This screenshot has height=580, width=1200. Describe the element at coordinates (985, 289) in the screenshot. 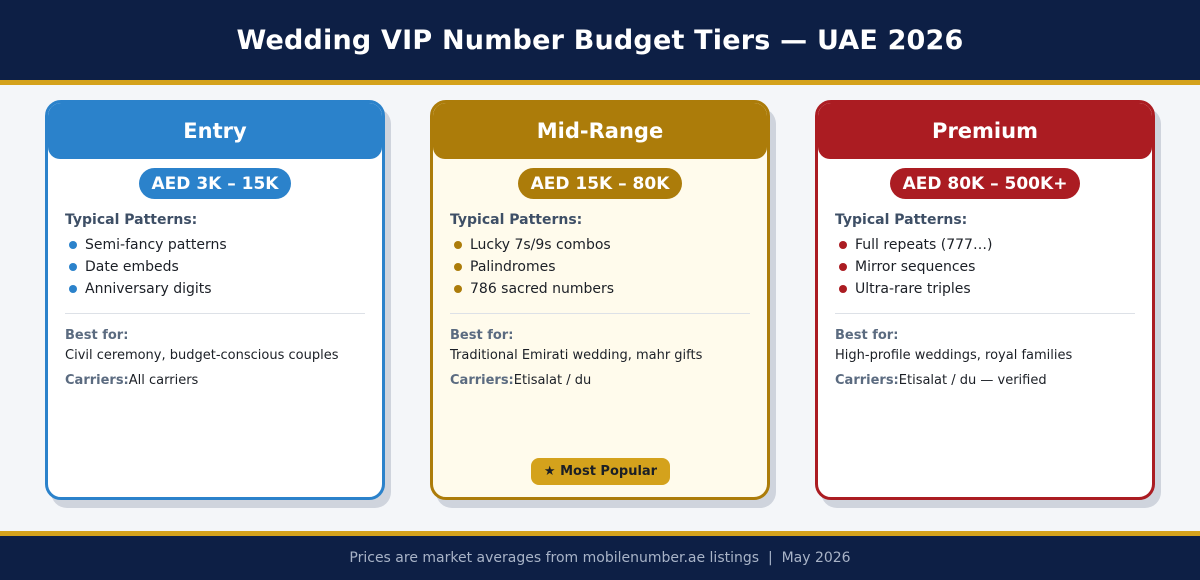

I see `list-item: Ultra-rare triples` at that location.